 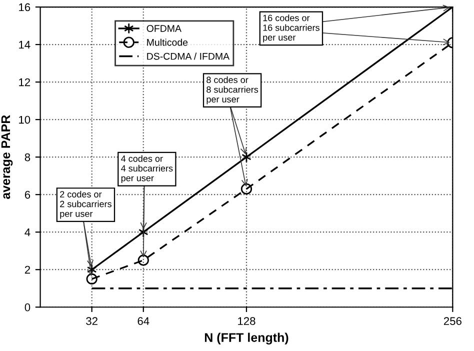 I want to click on x-tick-label: 64, so click(x=144, y=321).